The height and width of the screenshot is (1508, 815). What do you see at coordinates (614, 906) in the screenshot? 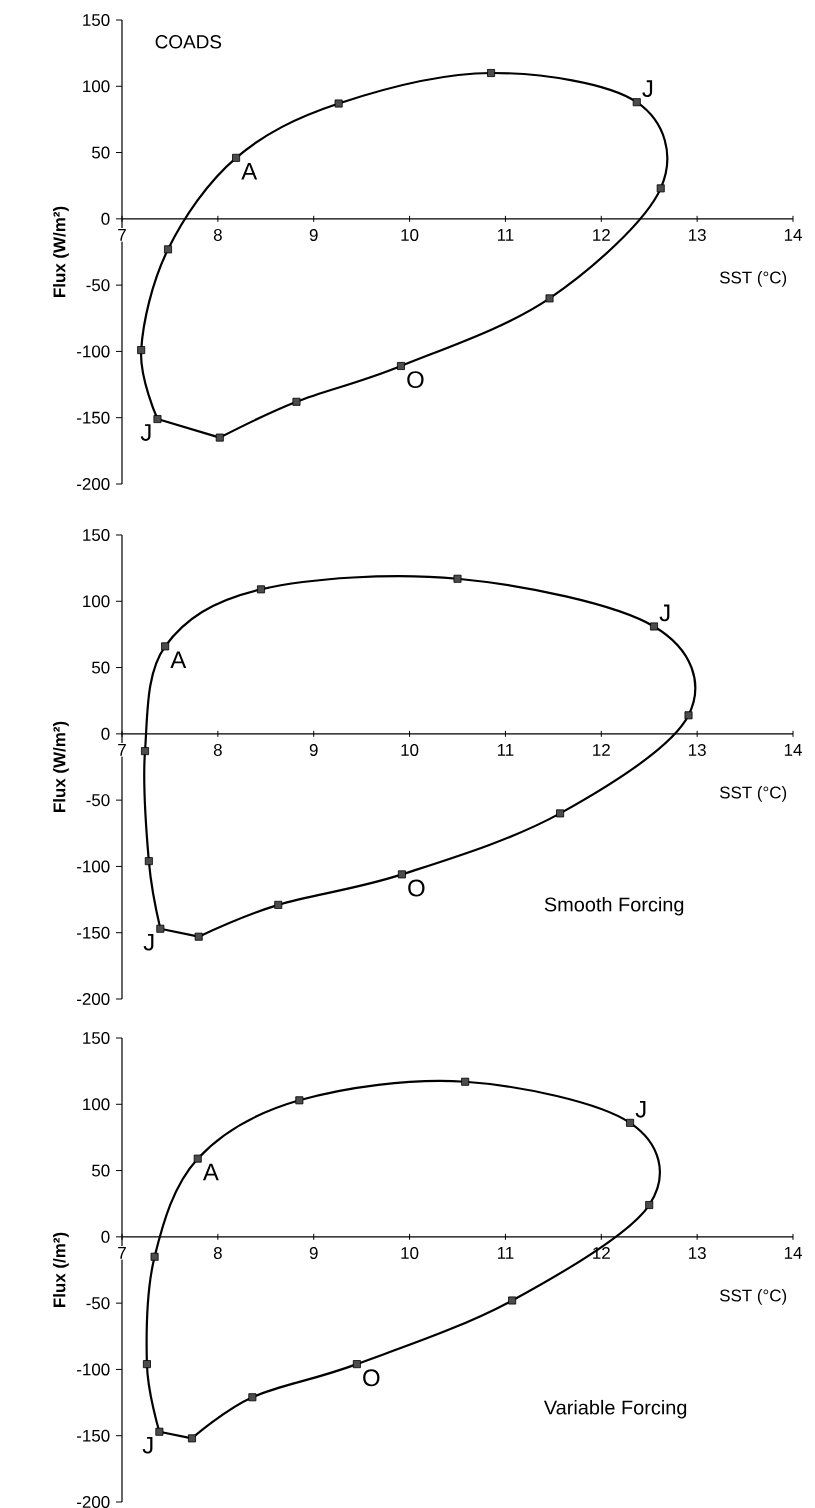
I see `annotation: Smooth Forcing` at bounding box center [614, 906].